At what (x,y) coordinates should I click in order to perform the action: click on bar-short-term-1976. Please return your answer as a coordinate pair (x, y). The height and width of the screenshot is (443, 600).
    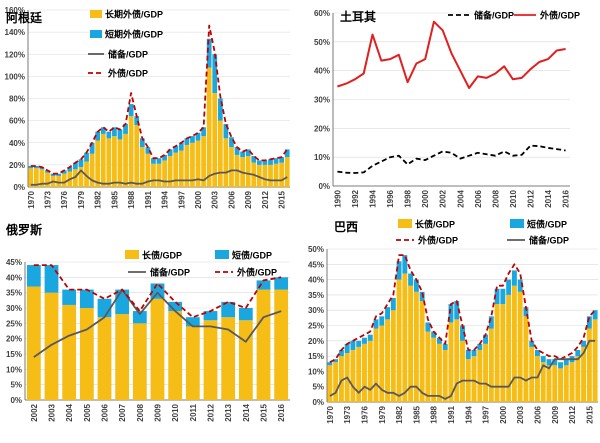
    Looking at the image, I should click on (364, 340).